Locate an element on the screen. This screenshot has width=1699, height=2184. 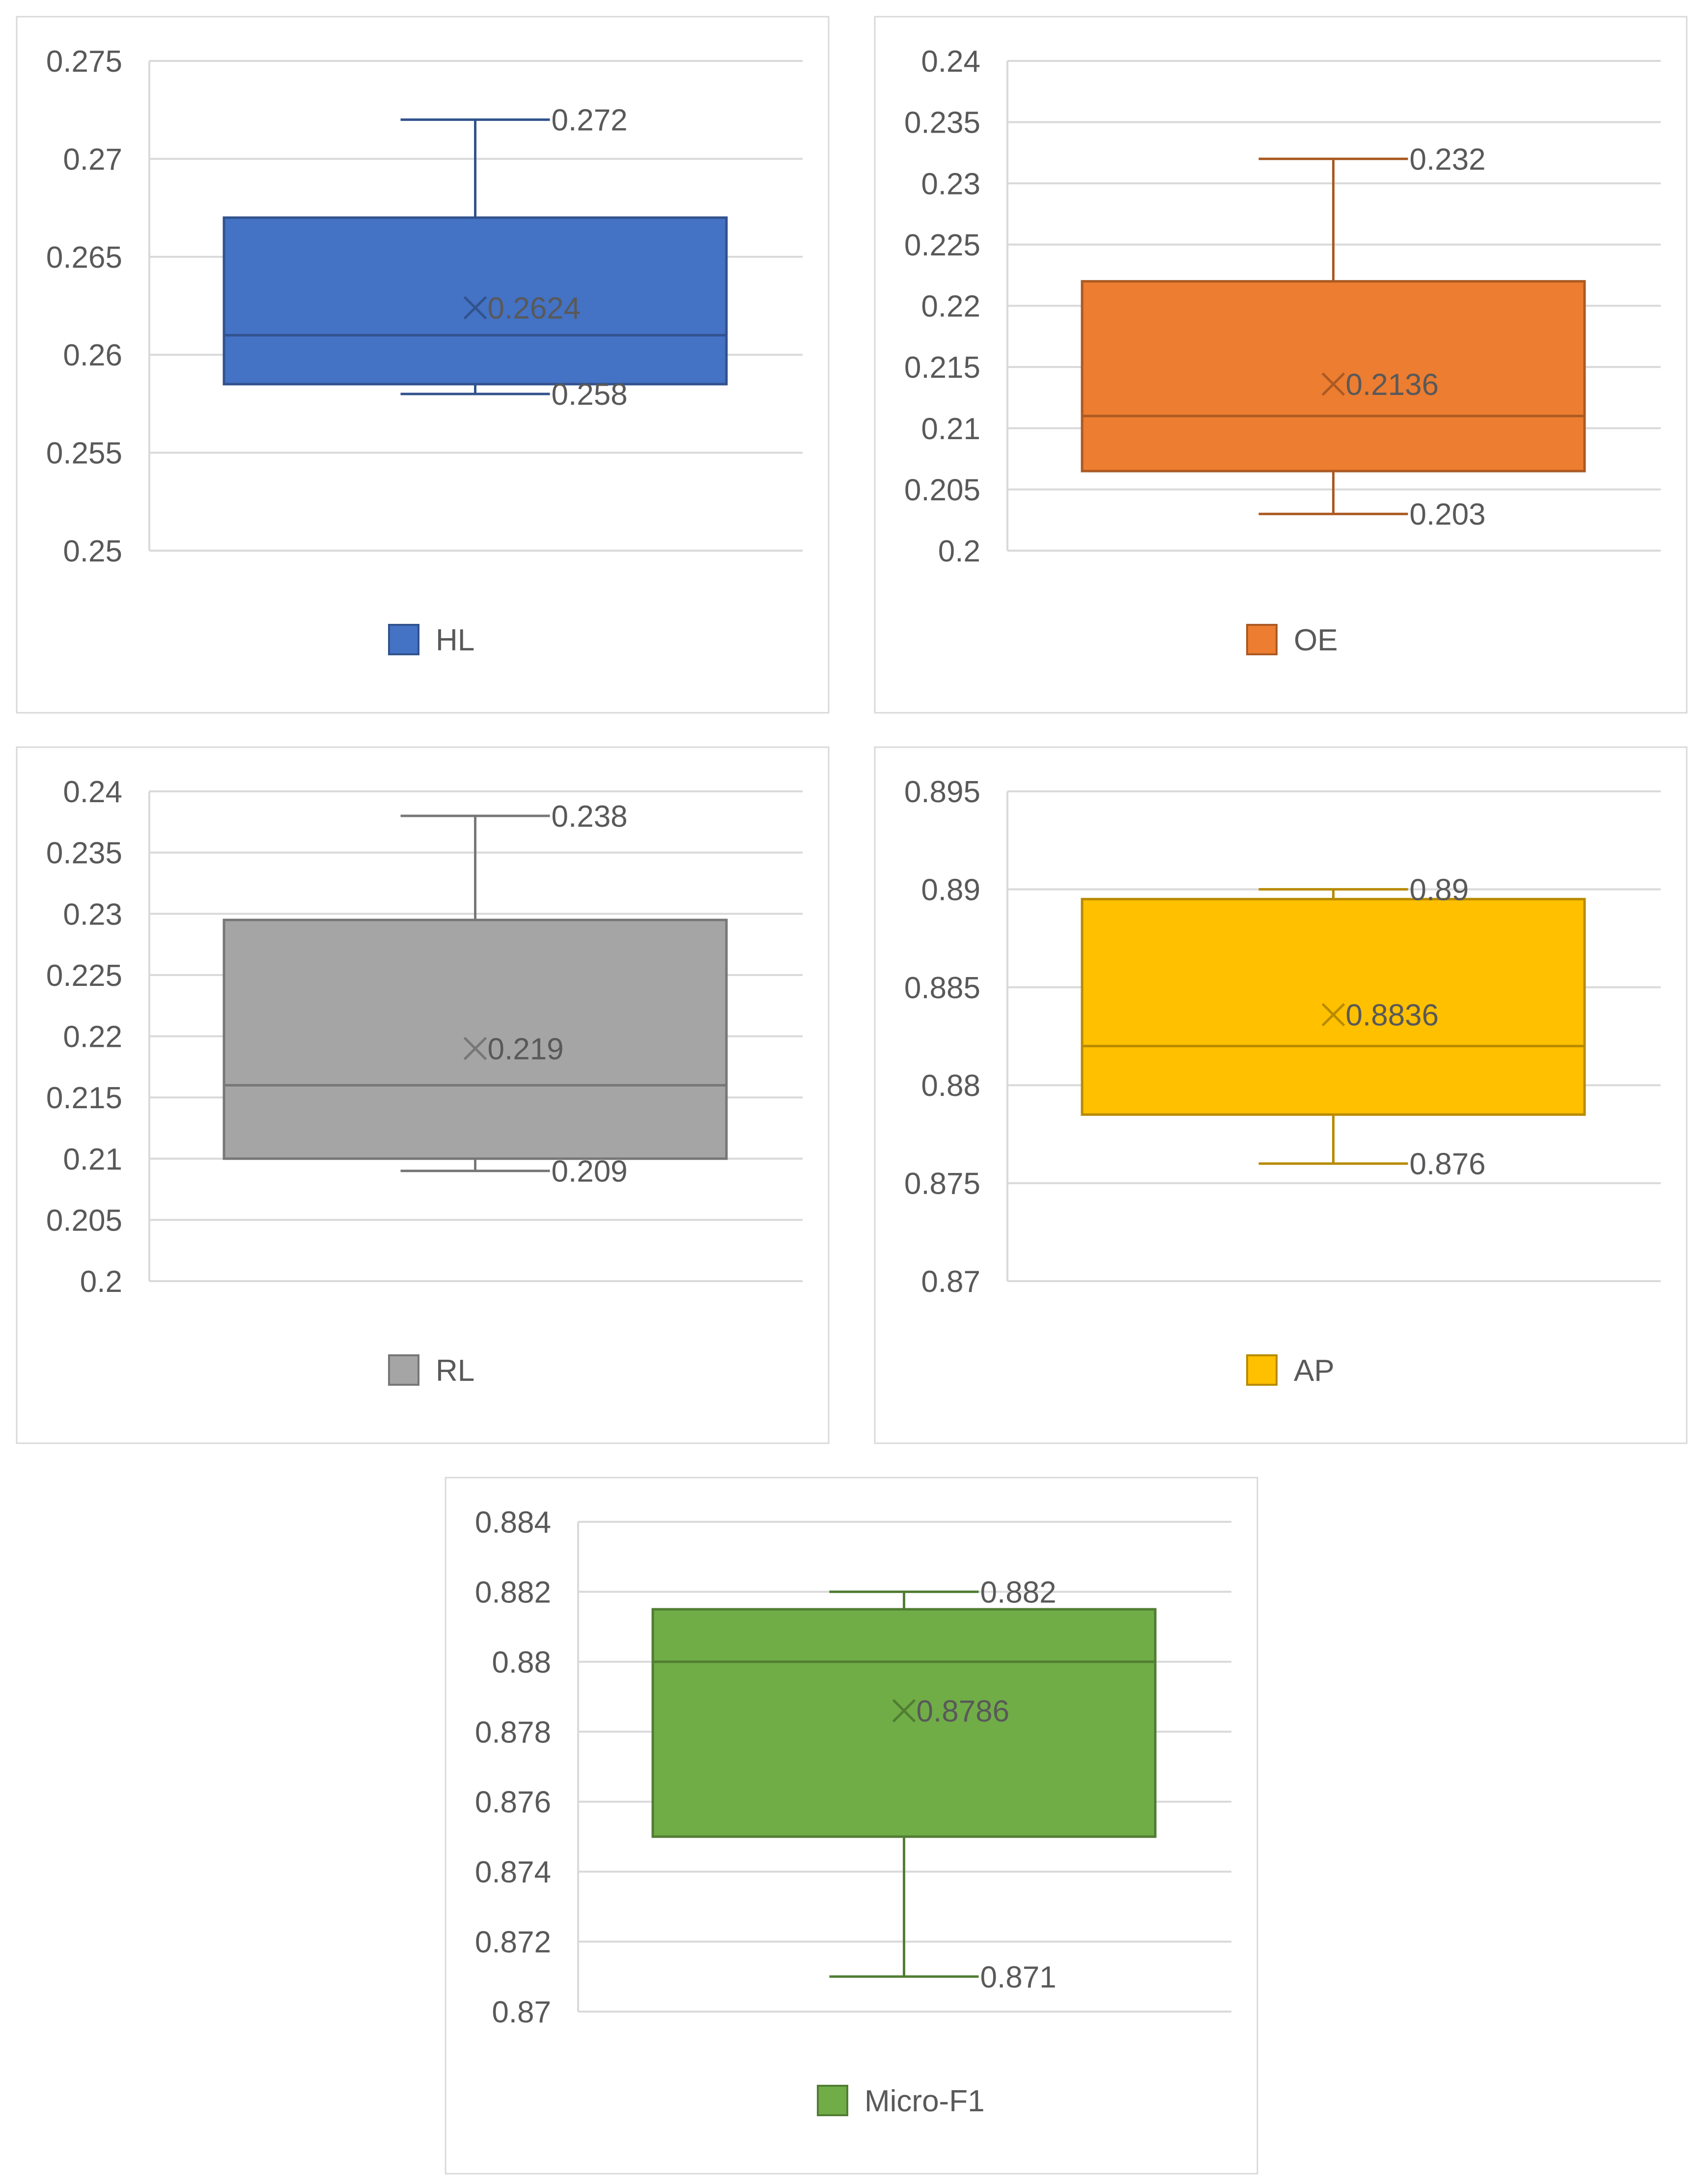
mean-data-label: 0.2136 is located at coordinates (1392, 385).